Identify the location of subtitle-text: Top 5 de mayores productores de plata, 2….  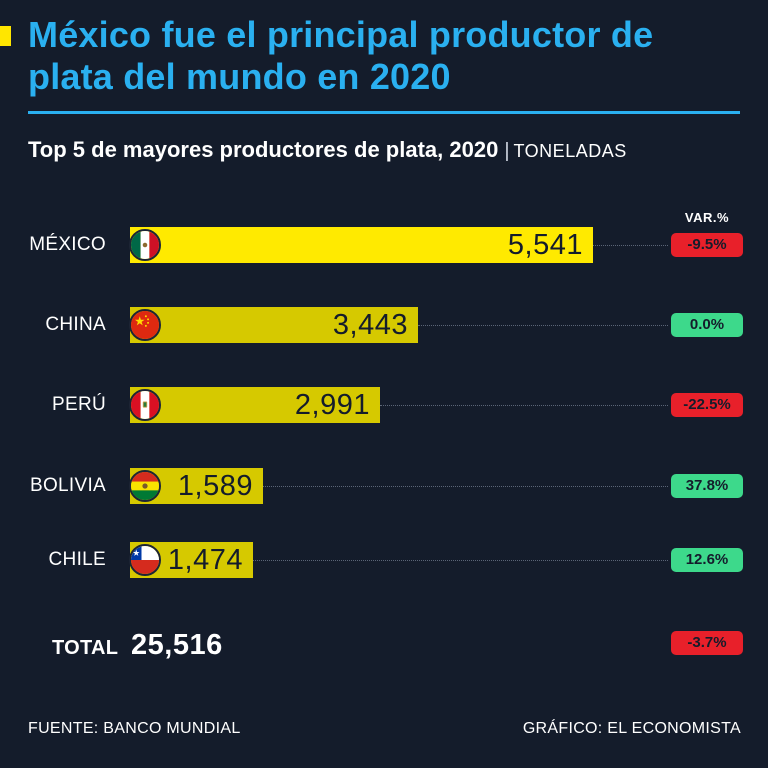
(263, 149).